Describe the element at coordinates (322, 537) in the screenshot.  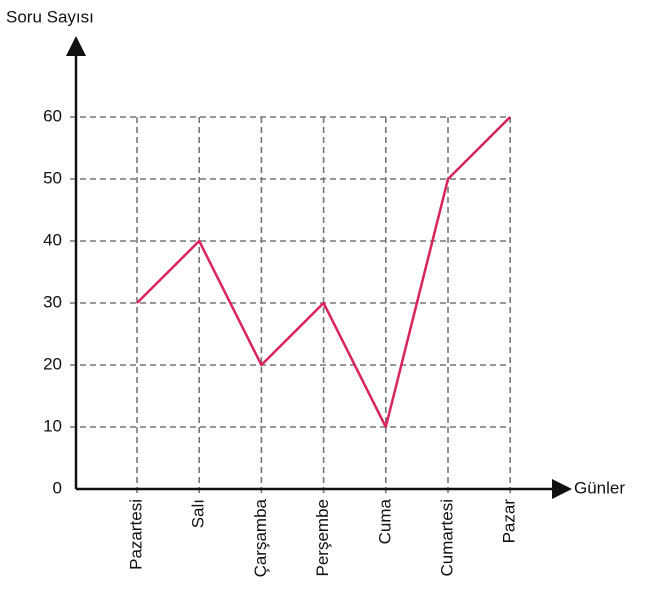
I see `x-tick-label: Perşembe` at that location.